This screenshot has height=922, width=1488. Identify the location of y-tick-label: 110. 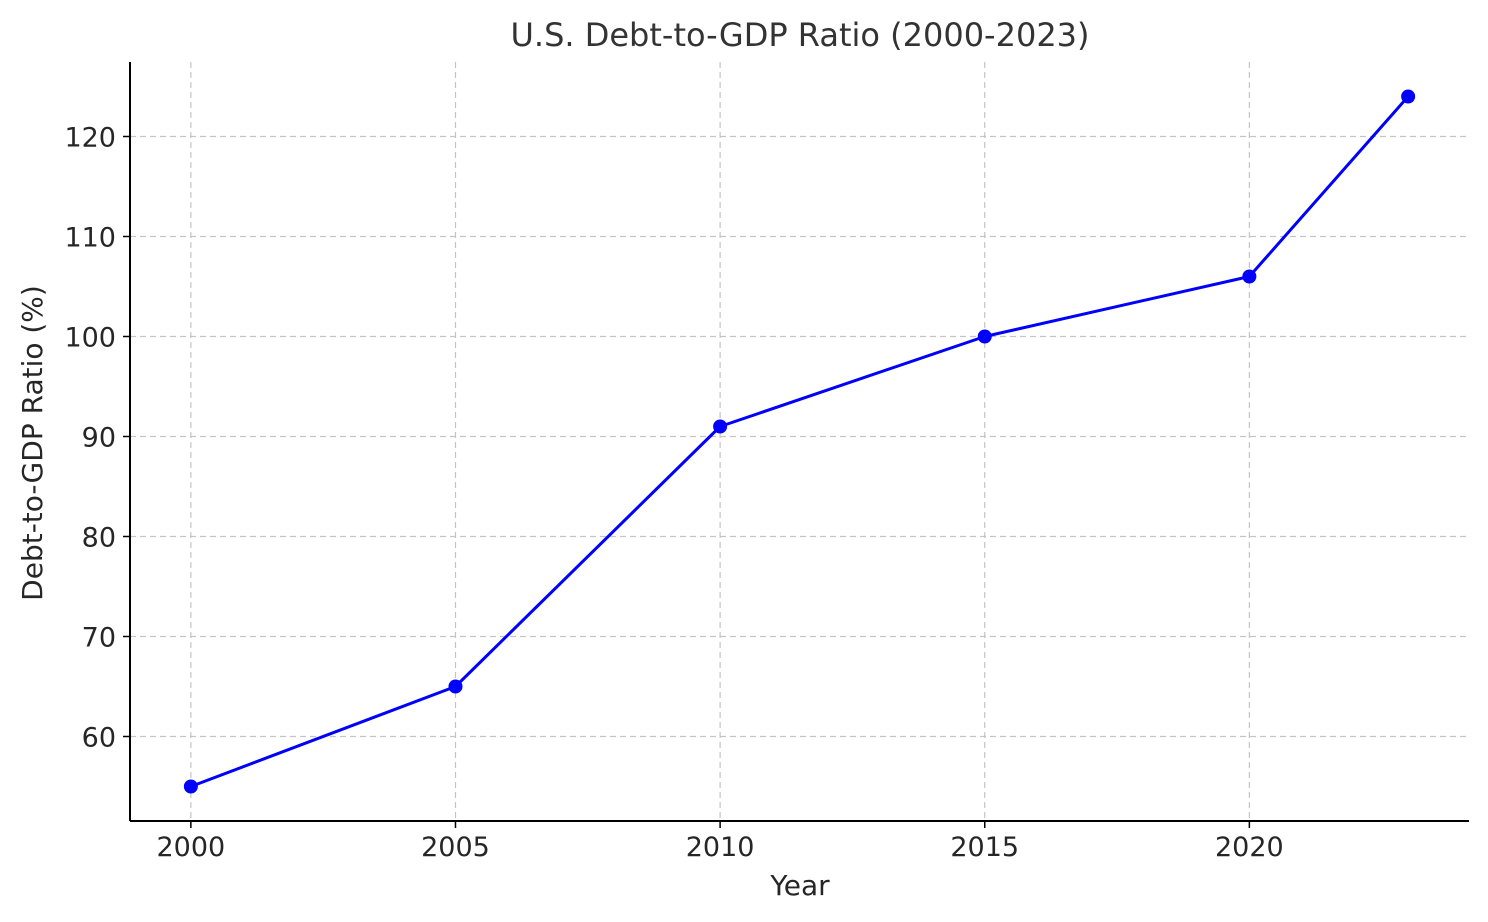
(90, 238).